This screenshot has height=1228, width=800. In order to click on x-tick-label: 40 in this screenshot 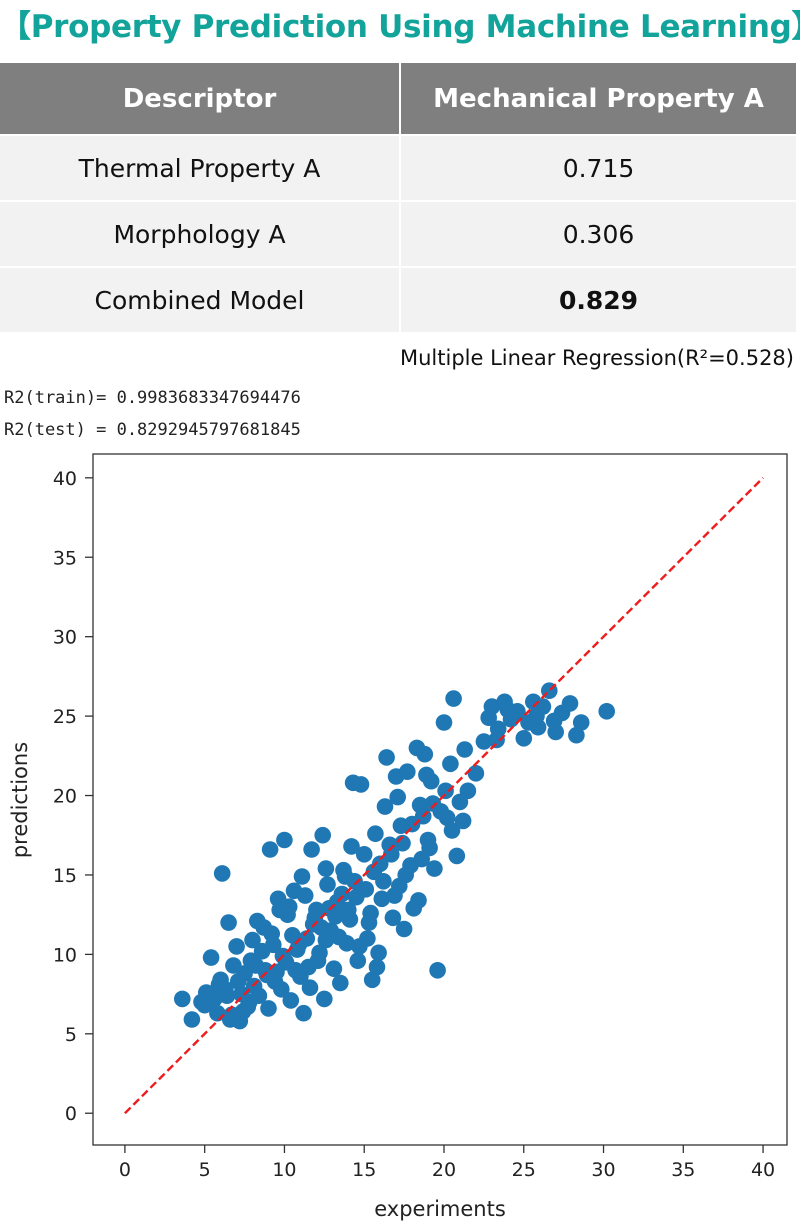, I will do `click(763, 1170)`.